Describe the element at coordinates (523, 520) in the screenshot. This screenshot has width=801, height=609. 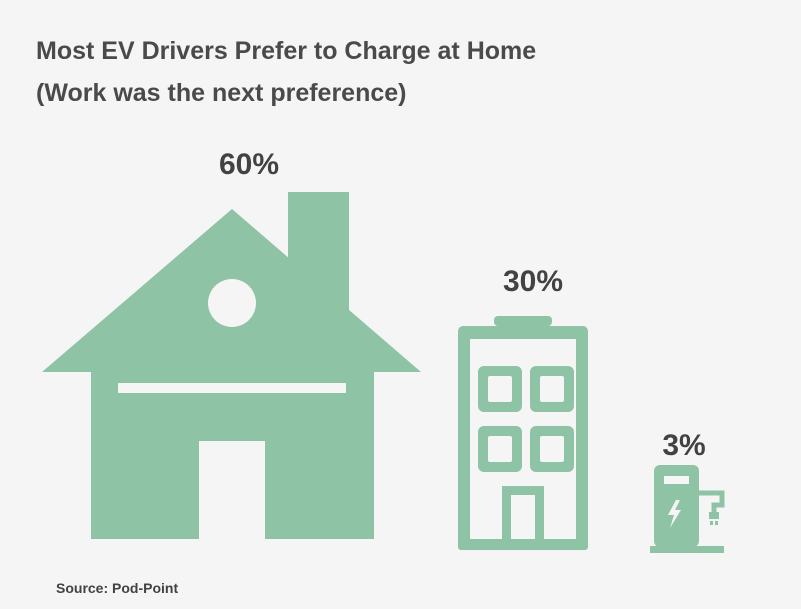
I see `building-door-inner` at that location.